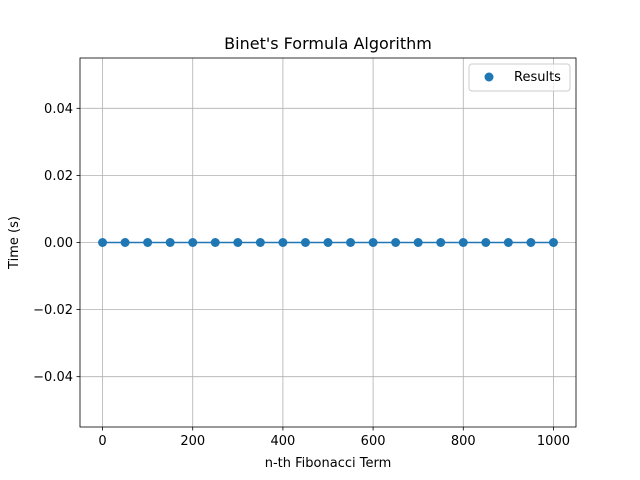 This screenshot has width=640, height=480. Describe the element at coordinates (58, 176) in the screenshot. I see `y-tick-label: 0.02` at that location.